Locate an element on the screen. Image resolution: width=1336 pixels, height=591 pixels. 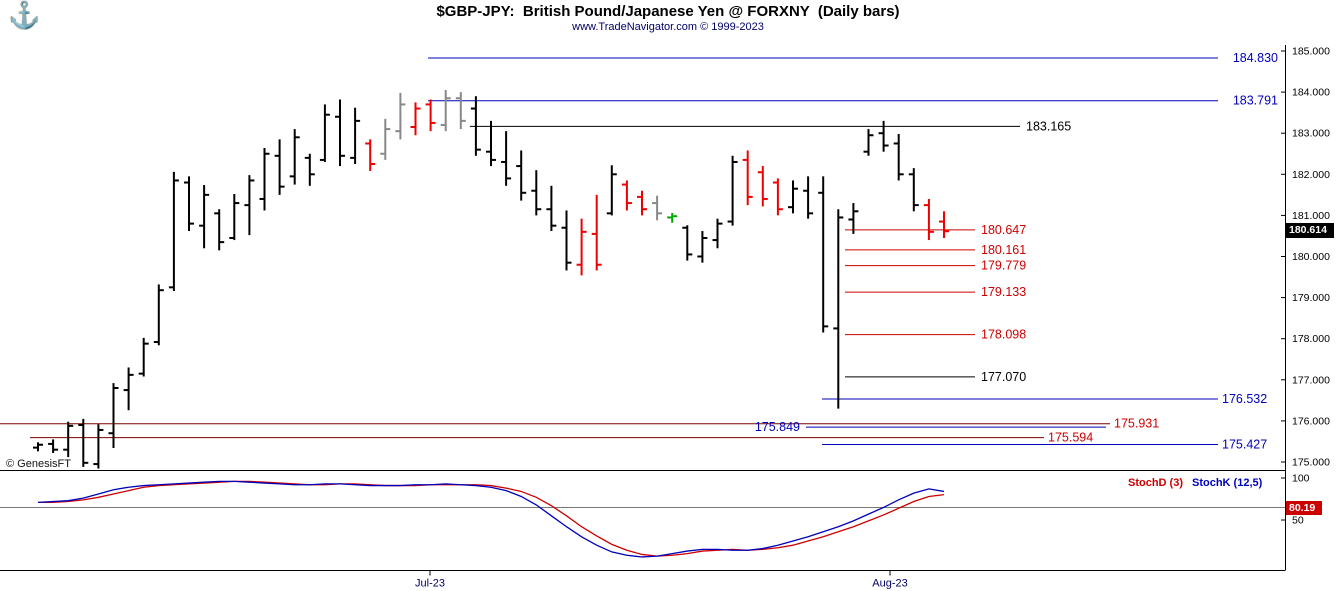
last-price-badge: 180.614 is located at coordinates (1310, 231).